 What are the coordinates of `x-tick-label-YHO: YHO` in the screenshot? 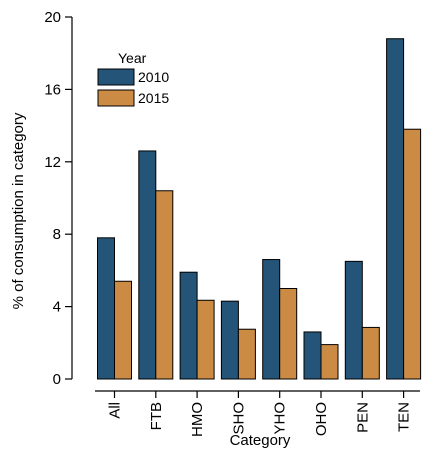 It's located at (280, 418).